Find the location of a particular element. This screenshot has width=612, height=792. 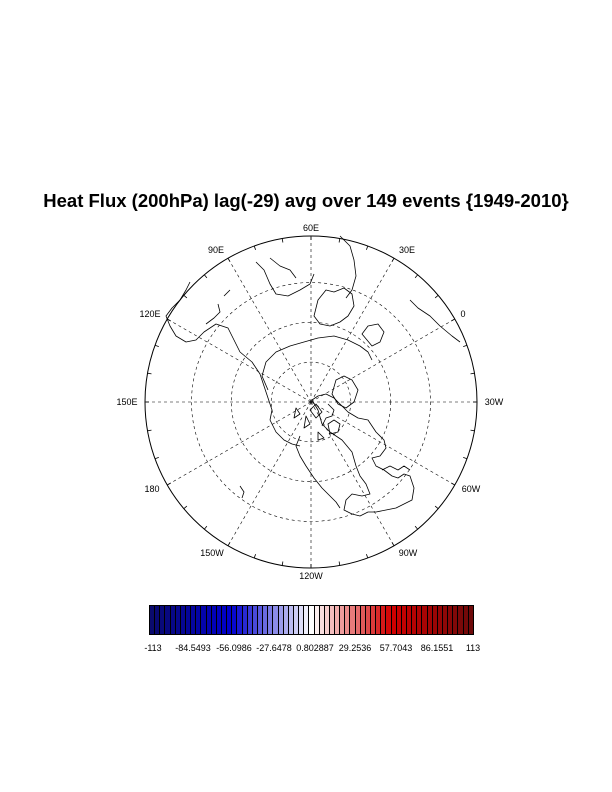

lon-label-90w: 90W is located at coordinates (408, 553).